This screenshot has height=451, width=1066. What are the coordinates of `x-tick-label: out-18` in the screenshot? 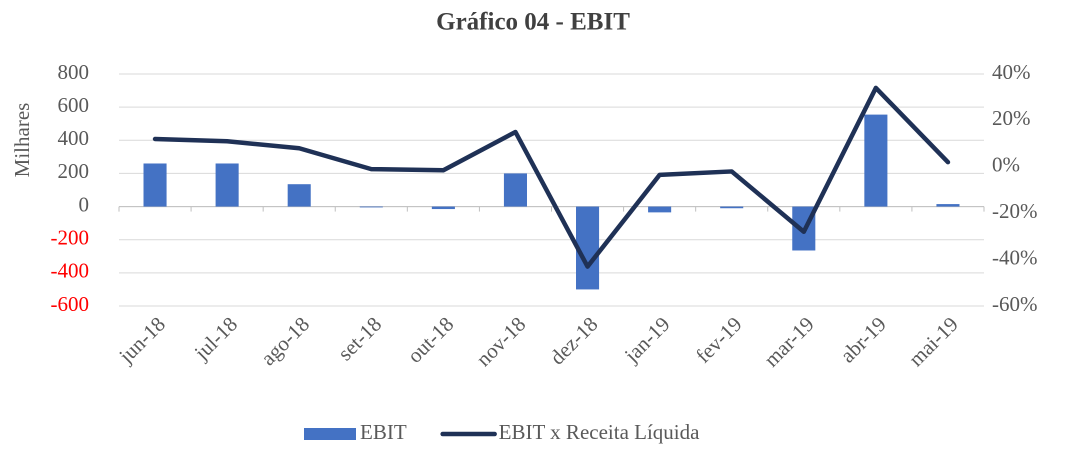 It's located at (431, 340).